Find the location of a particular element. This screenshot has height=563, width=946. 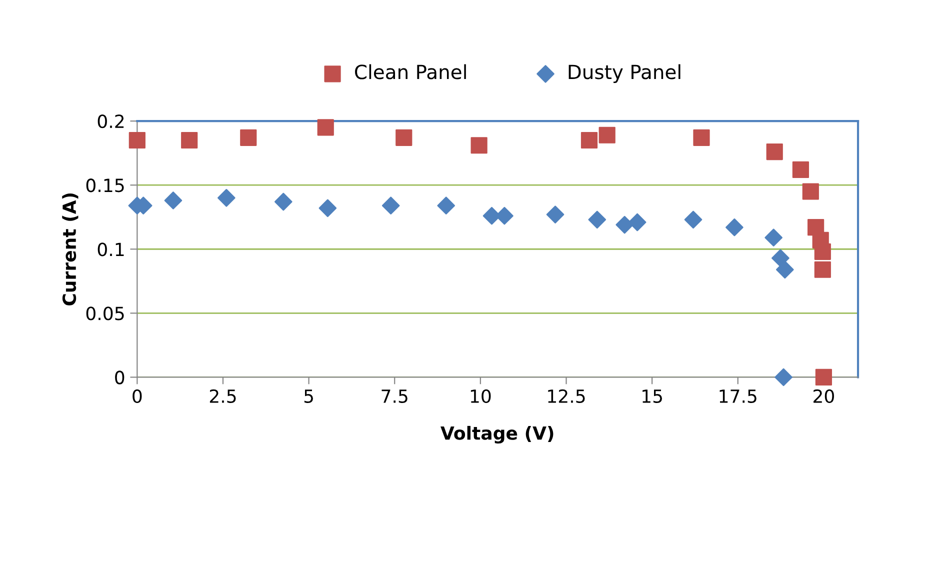

x-tick-label: 17.5 is located at coordinates (738, 396).